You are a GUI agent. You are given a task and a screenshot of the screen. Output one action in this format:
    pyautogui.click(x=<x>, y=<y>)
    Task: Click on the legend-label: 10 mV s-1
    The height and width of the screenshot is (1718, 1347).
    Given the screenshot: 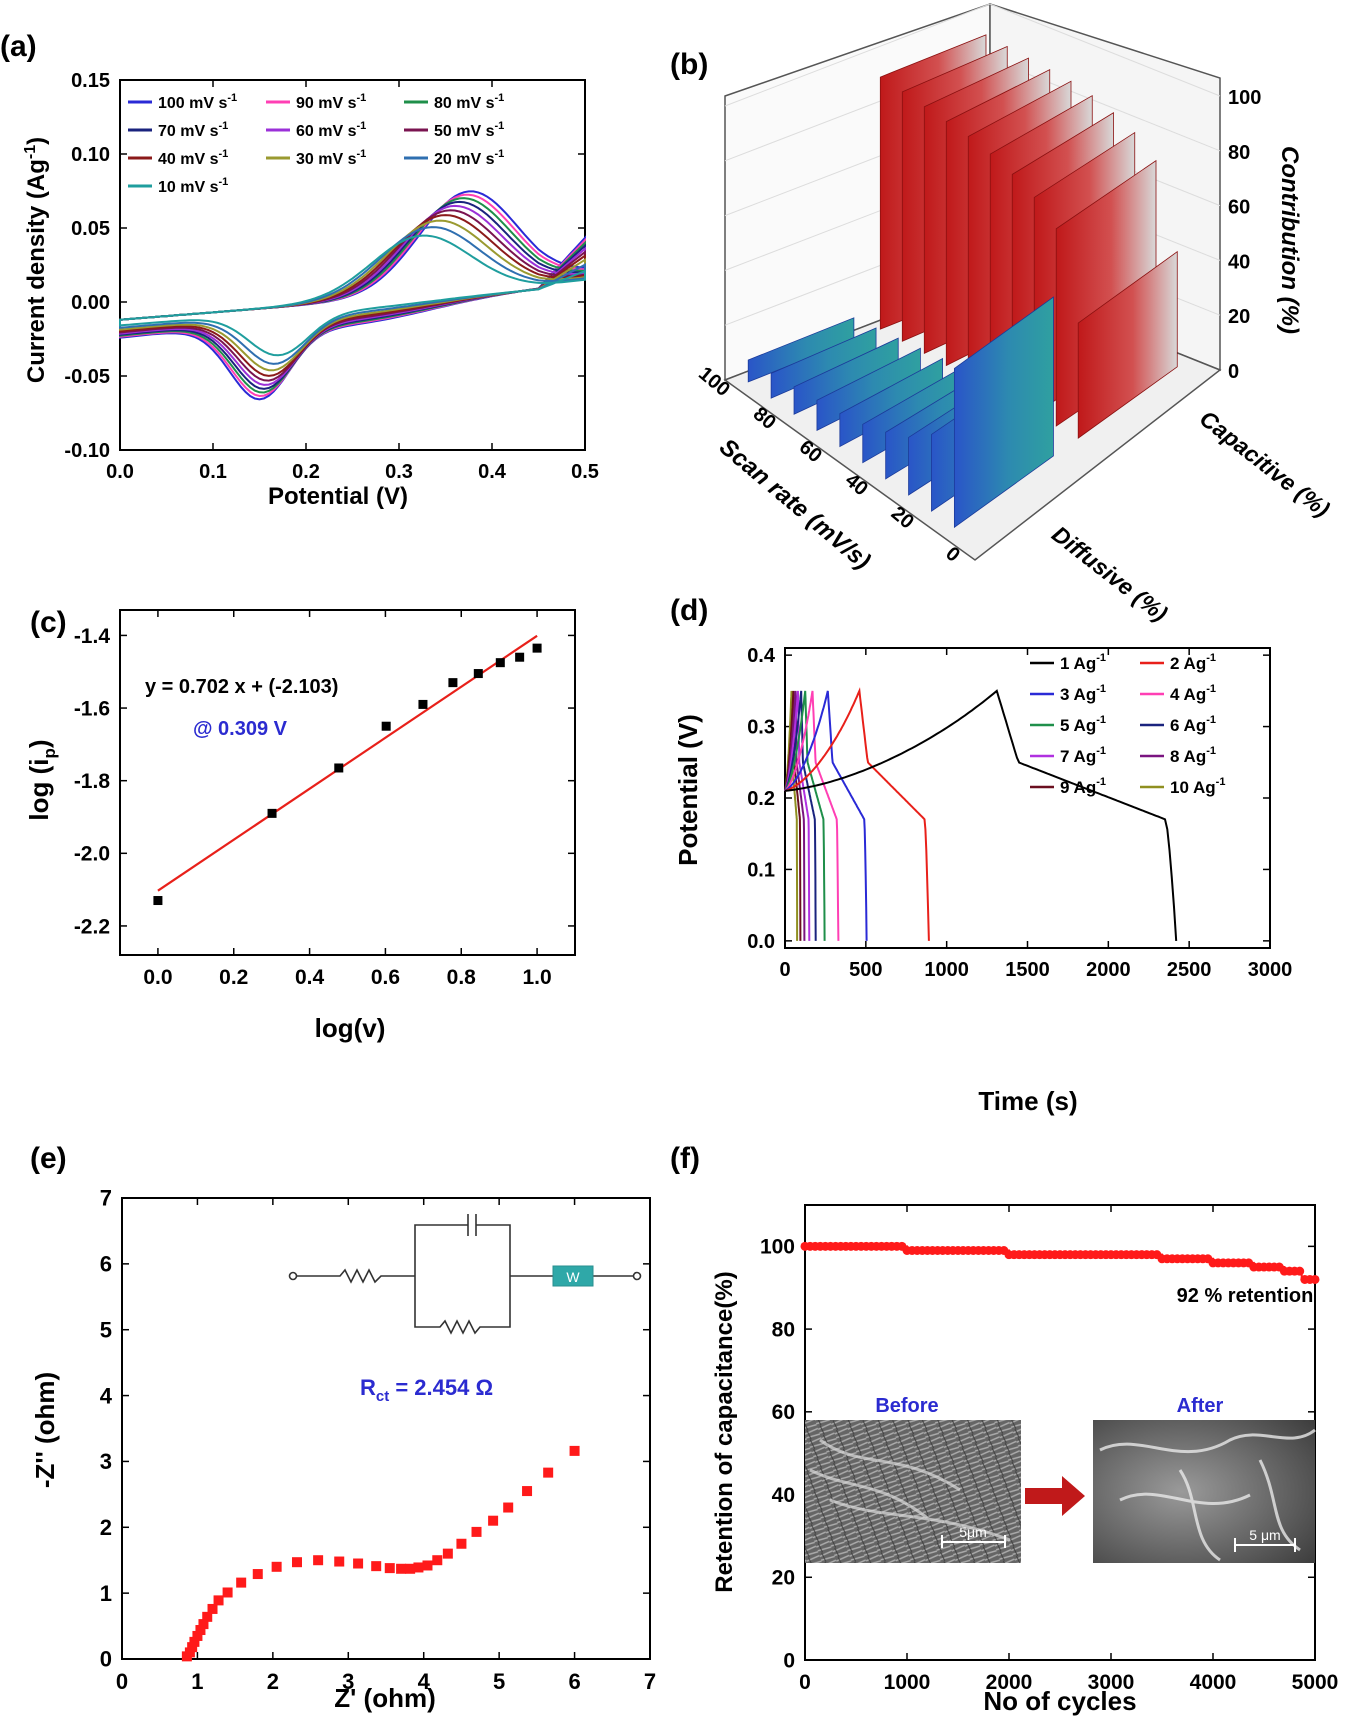 What is the action you would take?
    pyautogui.click(x=193, y=186)
    